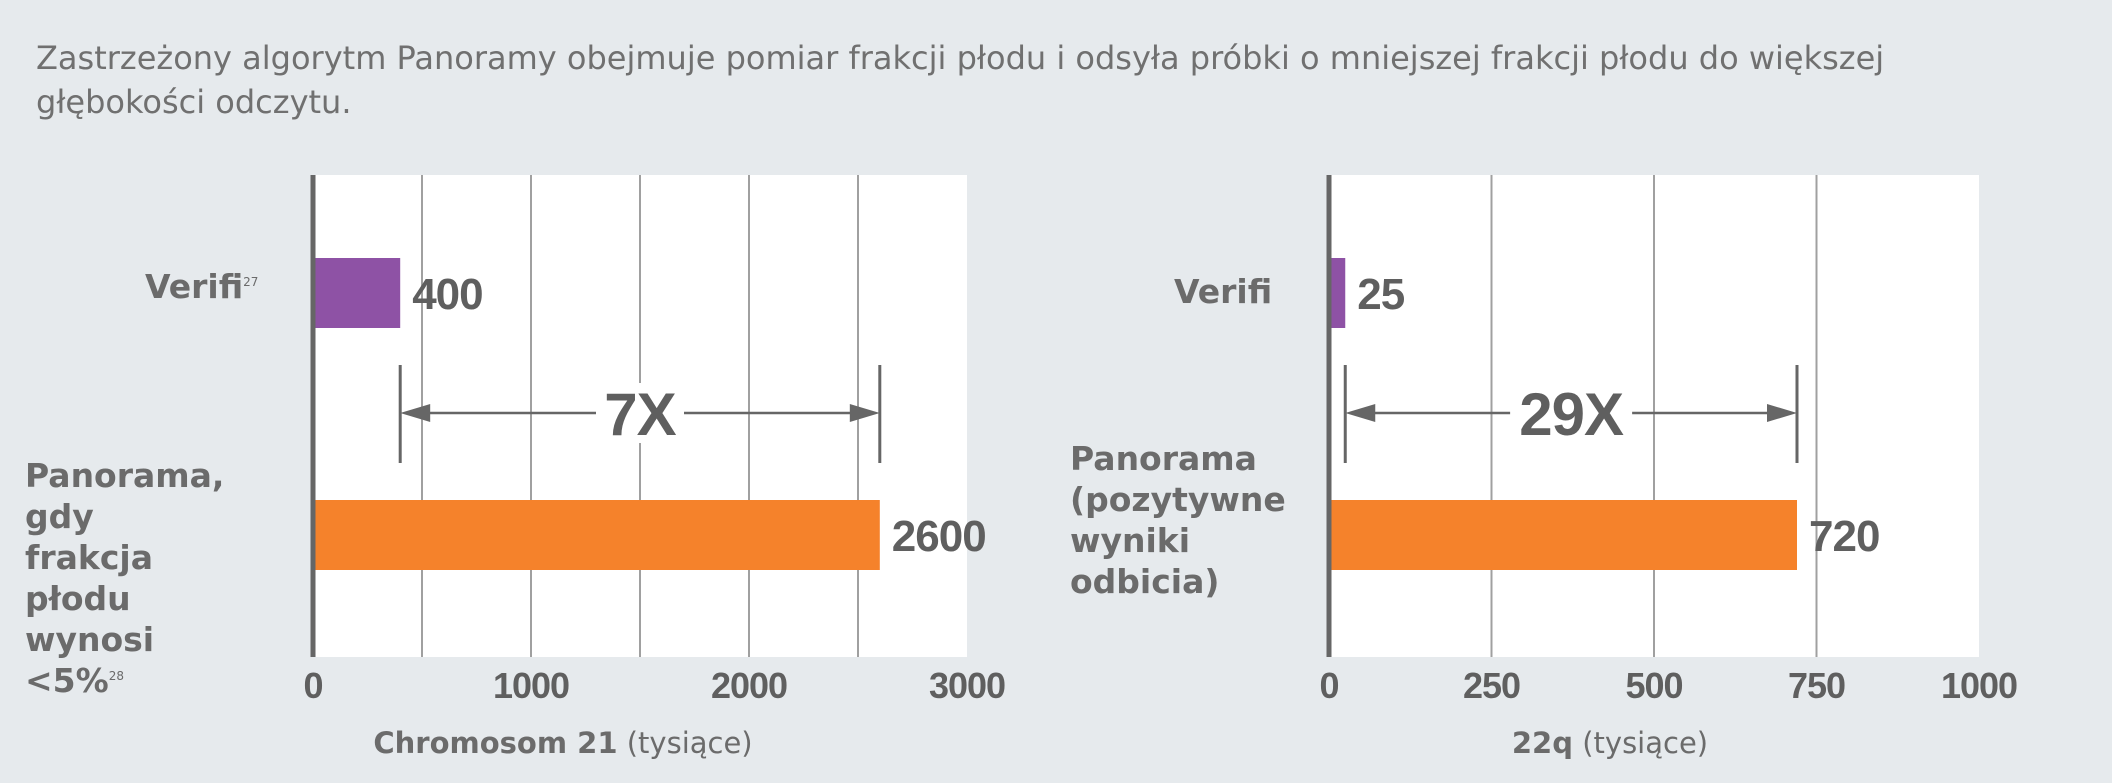 Image resolution: width=2112 pixels, height=783 pixels. What do you see at coordinates (495, 743) in the screenshot?
I see `x-axis-label-bold: Chromosom 21` at bounding box center [495, 743].